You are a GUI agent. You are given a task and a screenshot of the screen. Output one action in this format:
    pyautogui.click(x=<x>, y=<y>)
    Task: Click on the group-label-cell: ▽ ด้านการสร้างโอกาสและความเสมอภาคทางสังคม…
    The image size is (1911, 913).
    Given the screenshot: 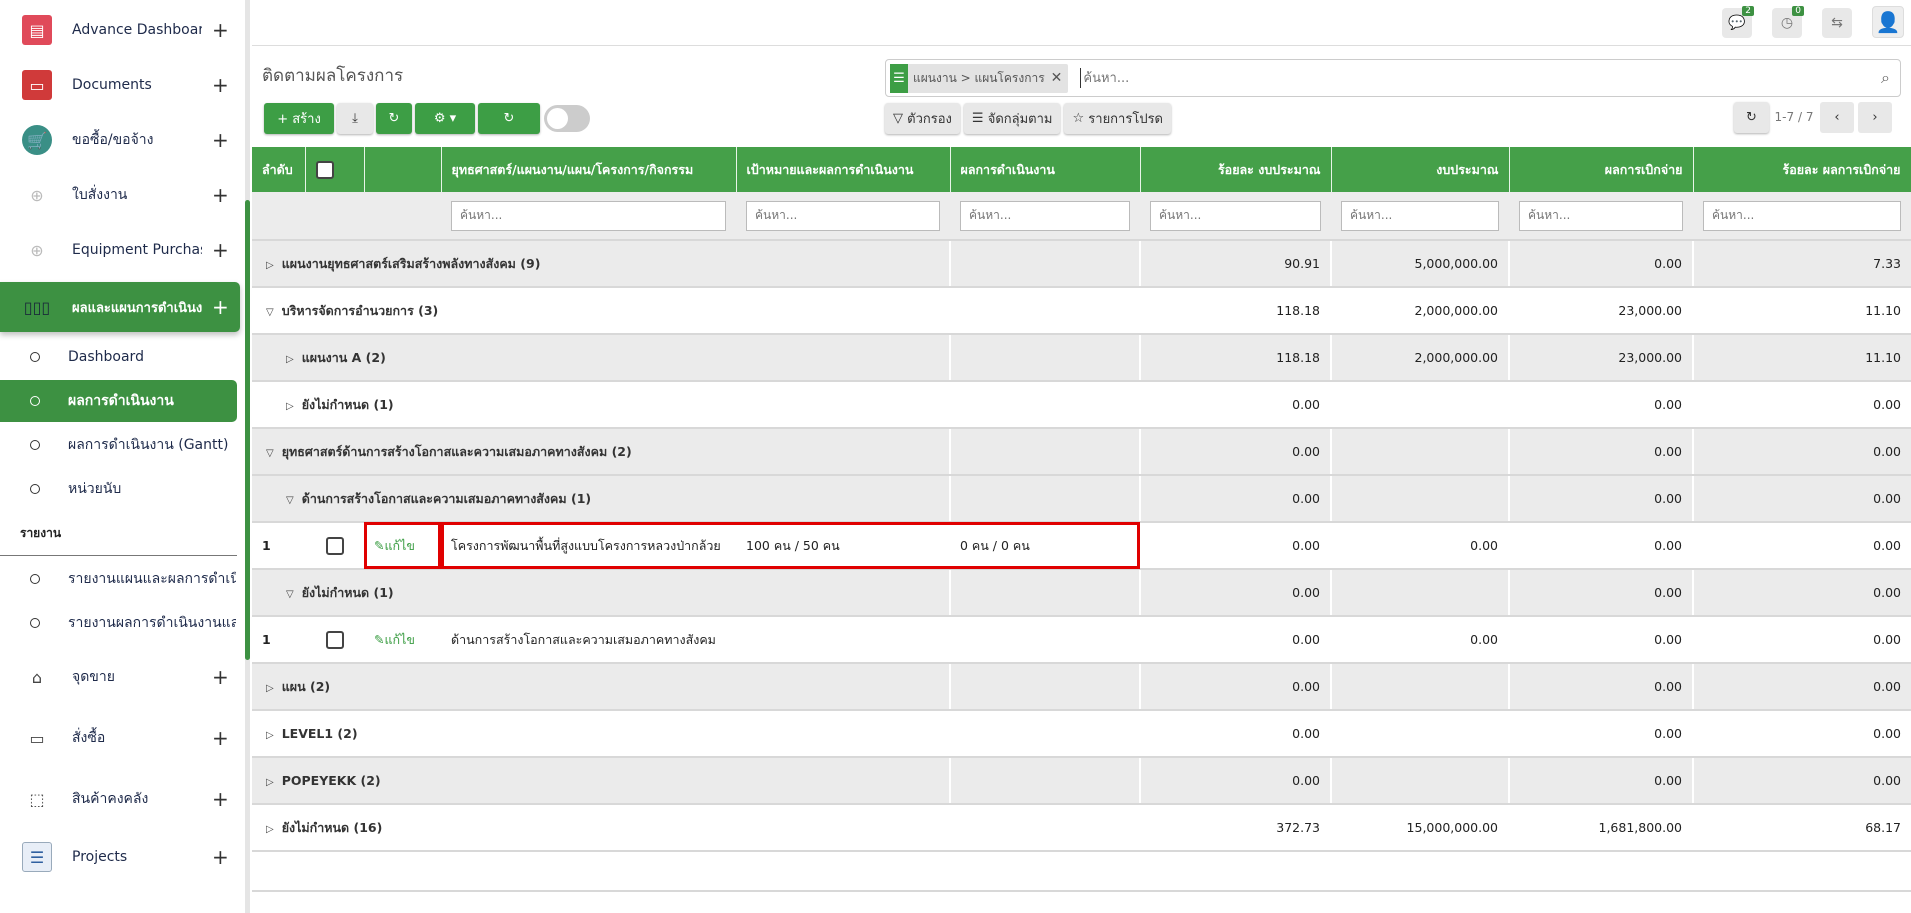 What is the action you would take?
    pyautogui.click(x=601, y=499)
    